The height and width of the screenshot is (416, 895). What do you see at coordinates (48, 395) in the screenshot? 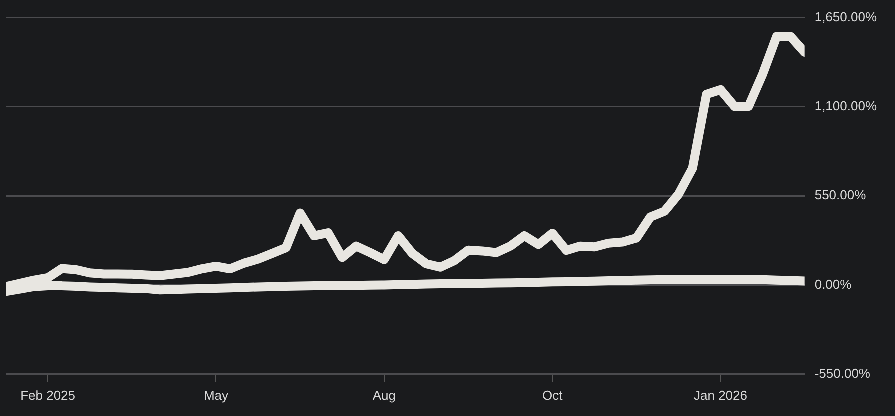
I see `x-tick-label: Feb 2025` at bounding box center [48, 395].